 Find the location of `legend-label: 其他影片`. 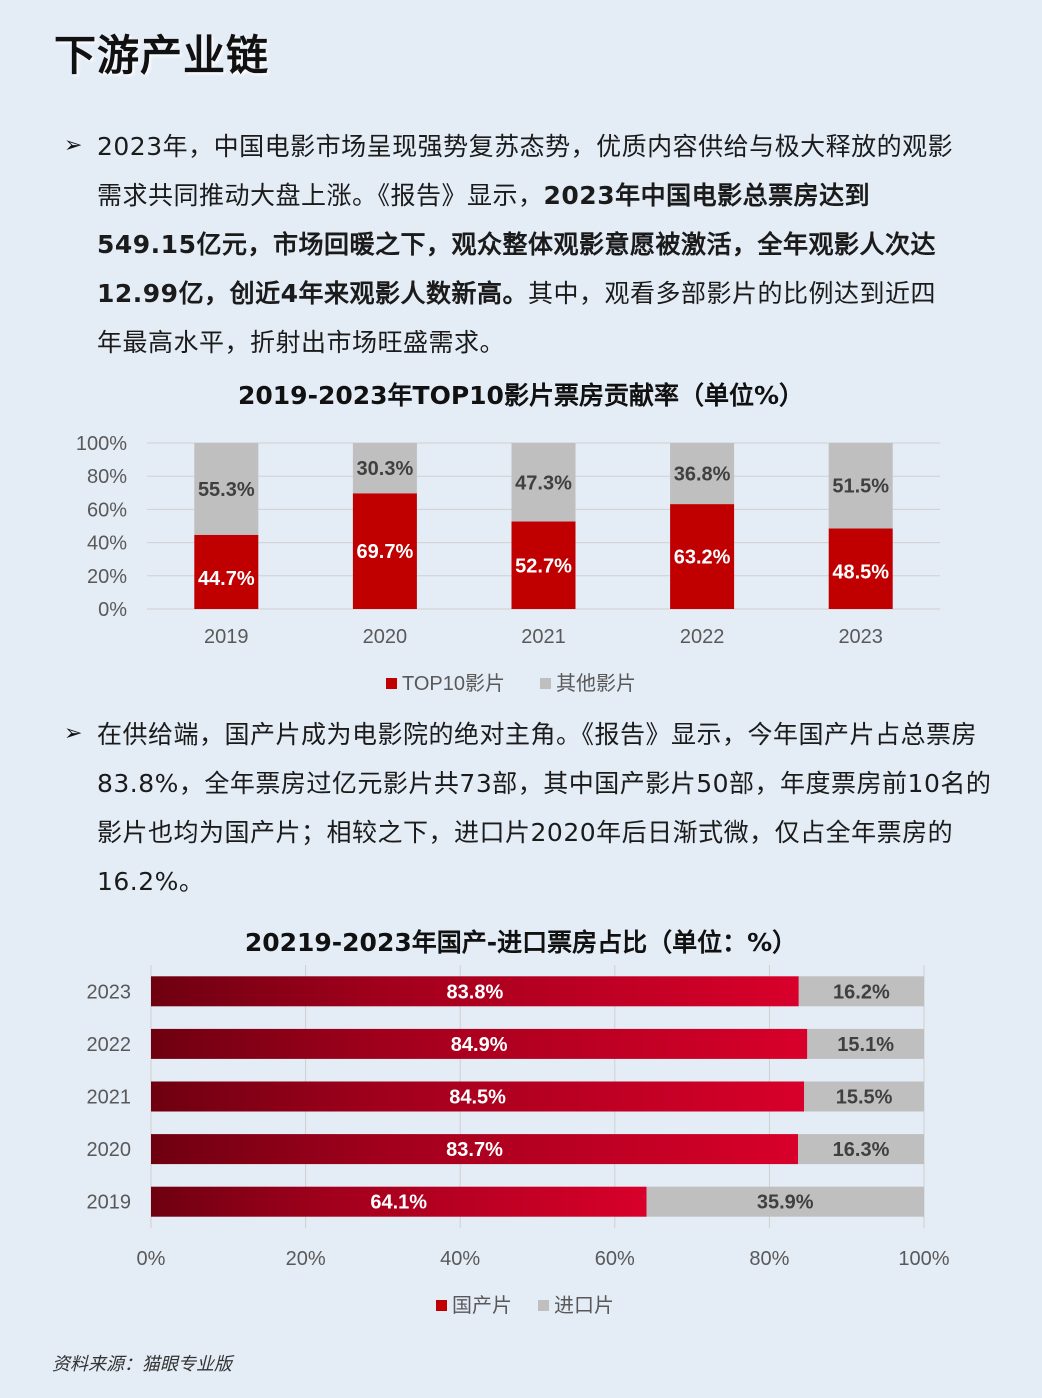

legend-label: 其他影片 is located at coordinates (596, 683).